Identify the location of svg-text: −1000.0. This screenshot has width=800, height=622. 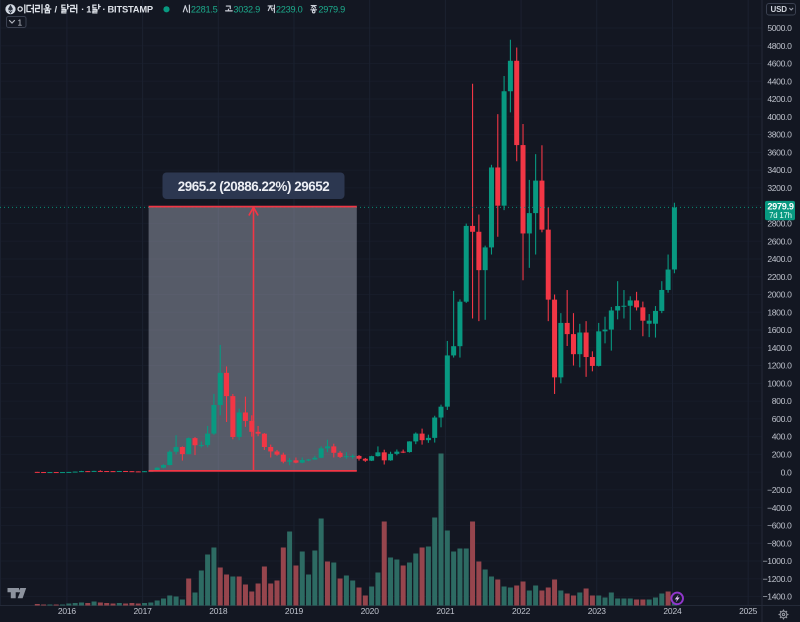
(777, 561).